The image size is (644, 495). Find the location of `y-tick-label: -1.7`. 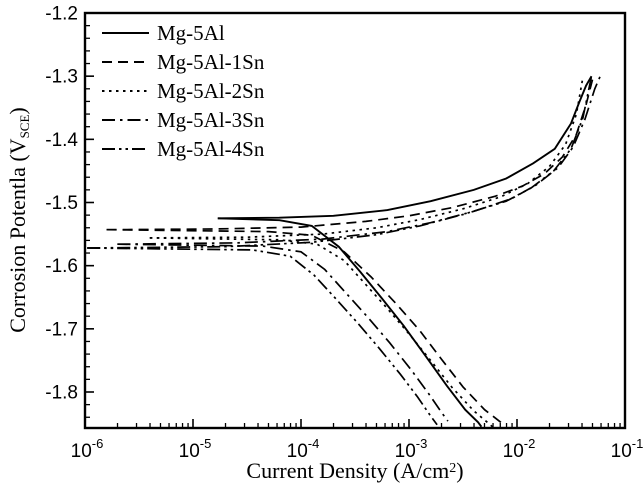

y-tick-label: -1.7 is located at coordinates (61, 329).